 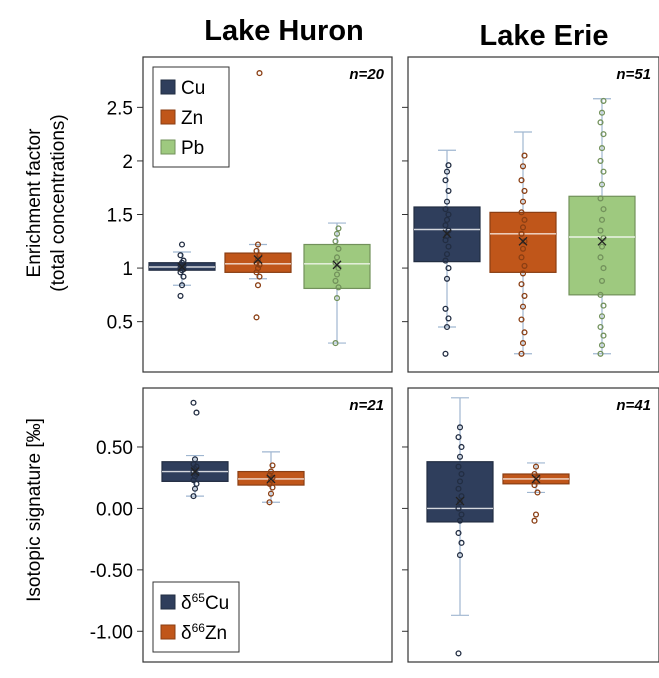 What do you see at coordinates (114, 509) in the screenshot?
I see `y-tick-label: 0.00` at bounding box center [114, 509].